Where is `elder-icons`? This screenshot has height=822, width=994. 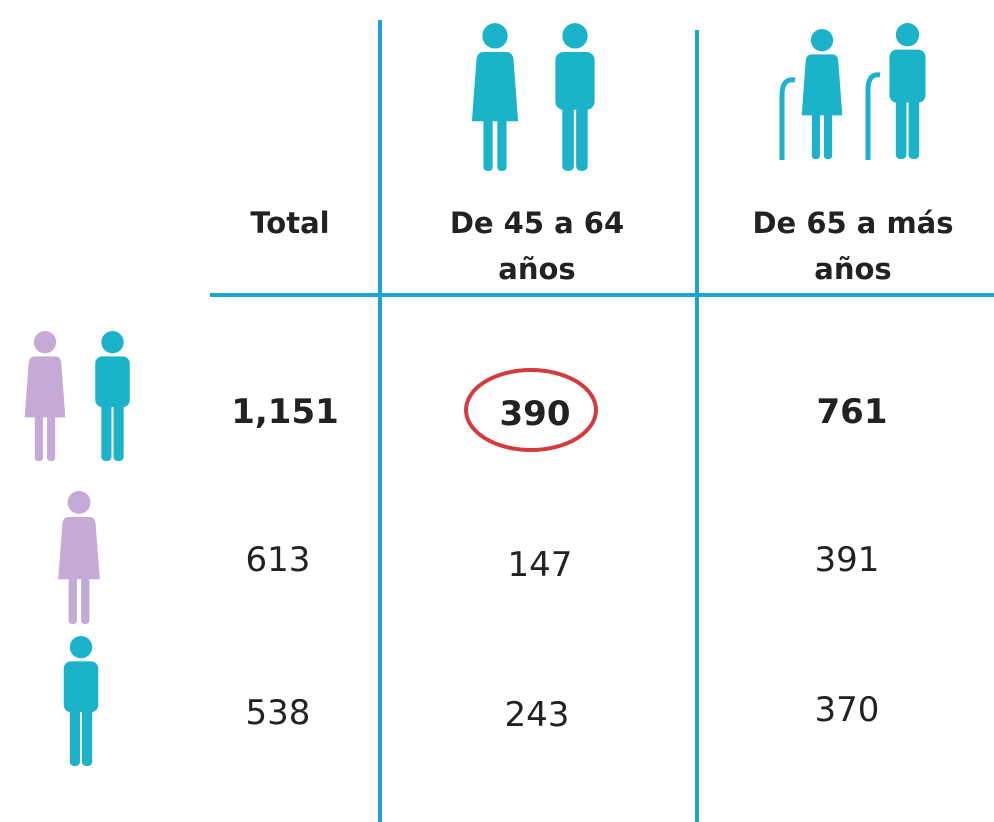 elder-icons is located at coordinates (852, 91).